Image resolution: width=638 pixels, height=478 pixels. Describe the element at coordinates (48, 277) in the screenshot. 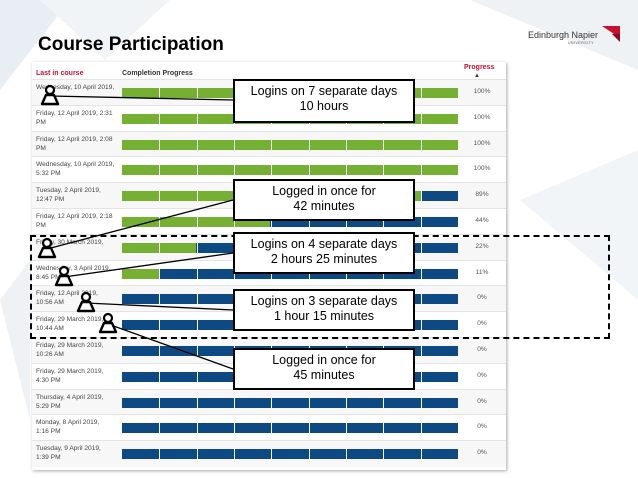

I see `time-line: 8:45 PM` at that location.